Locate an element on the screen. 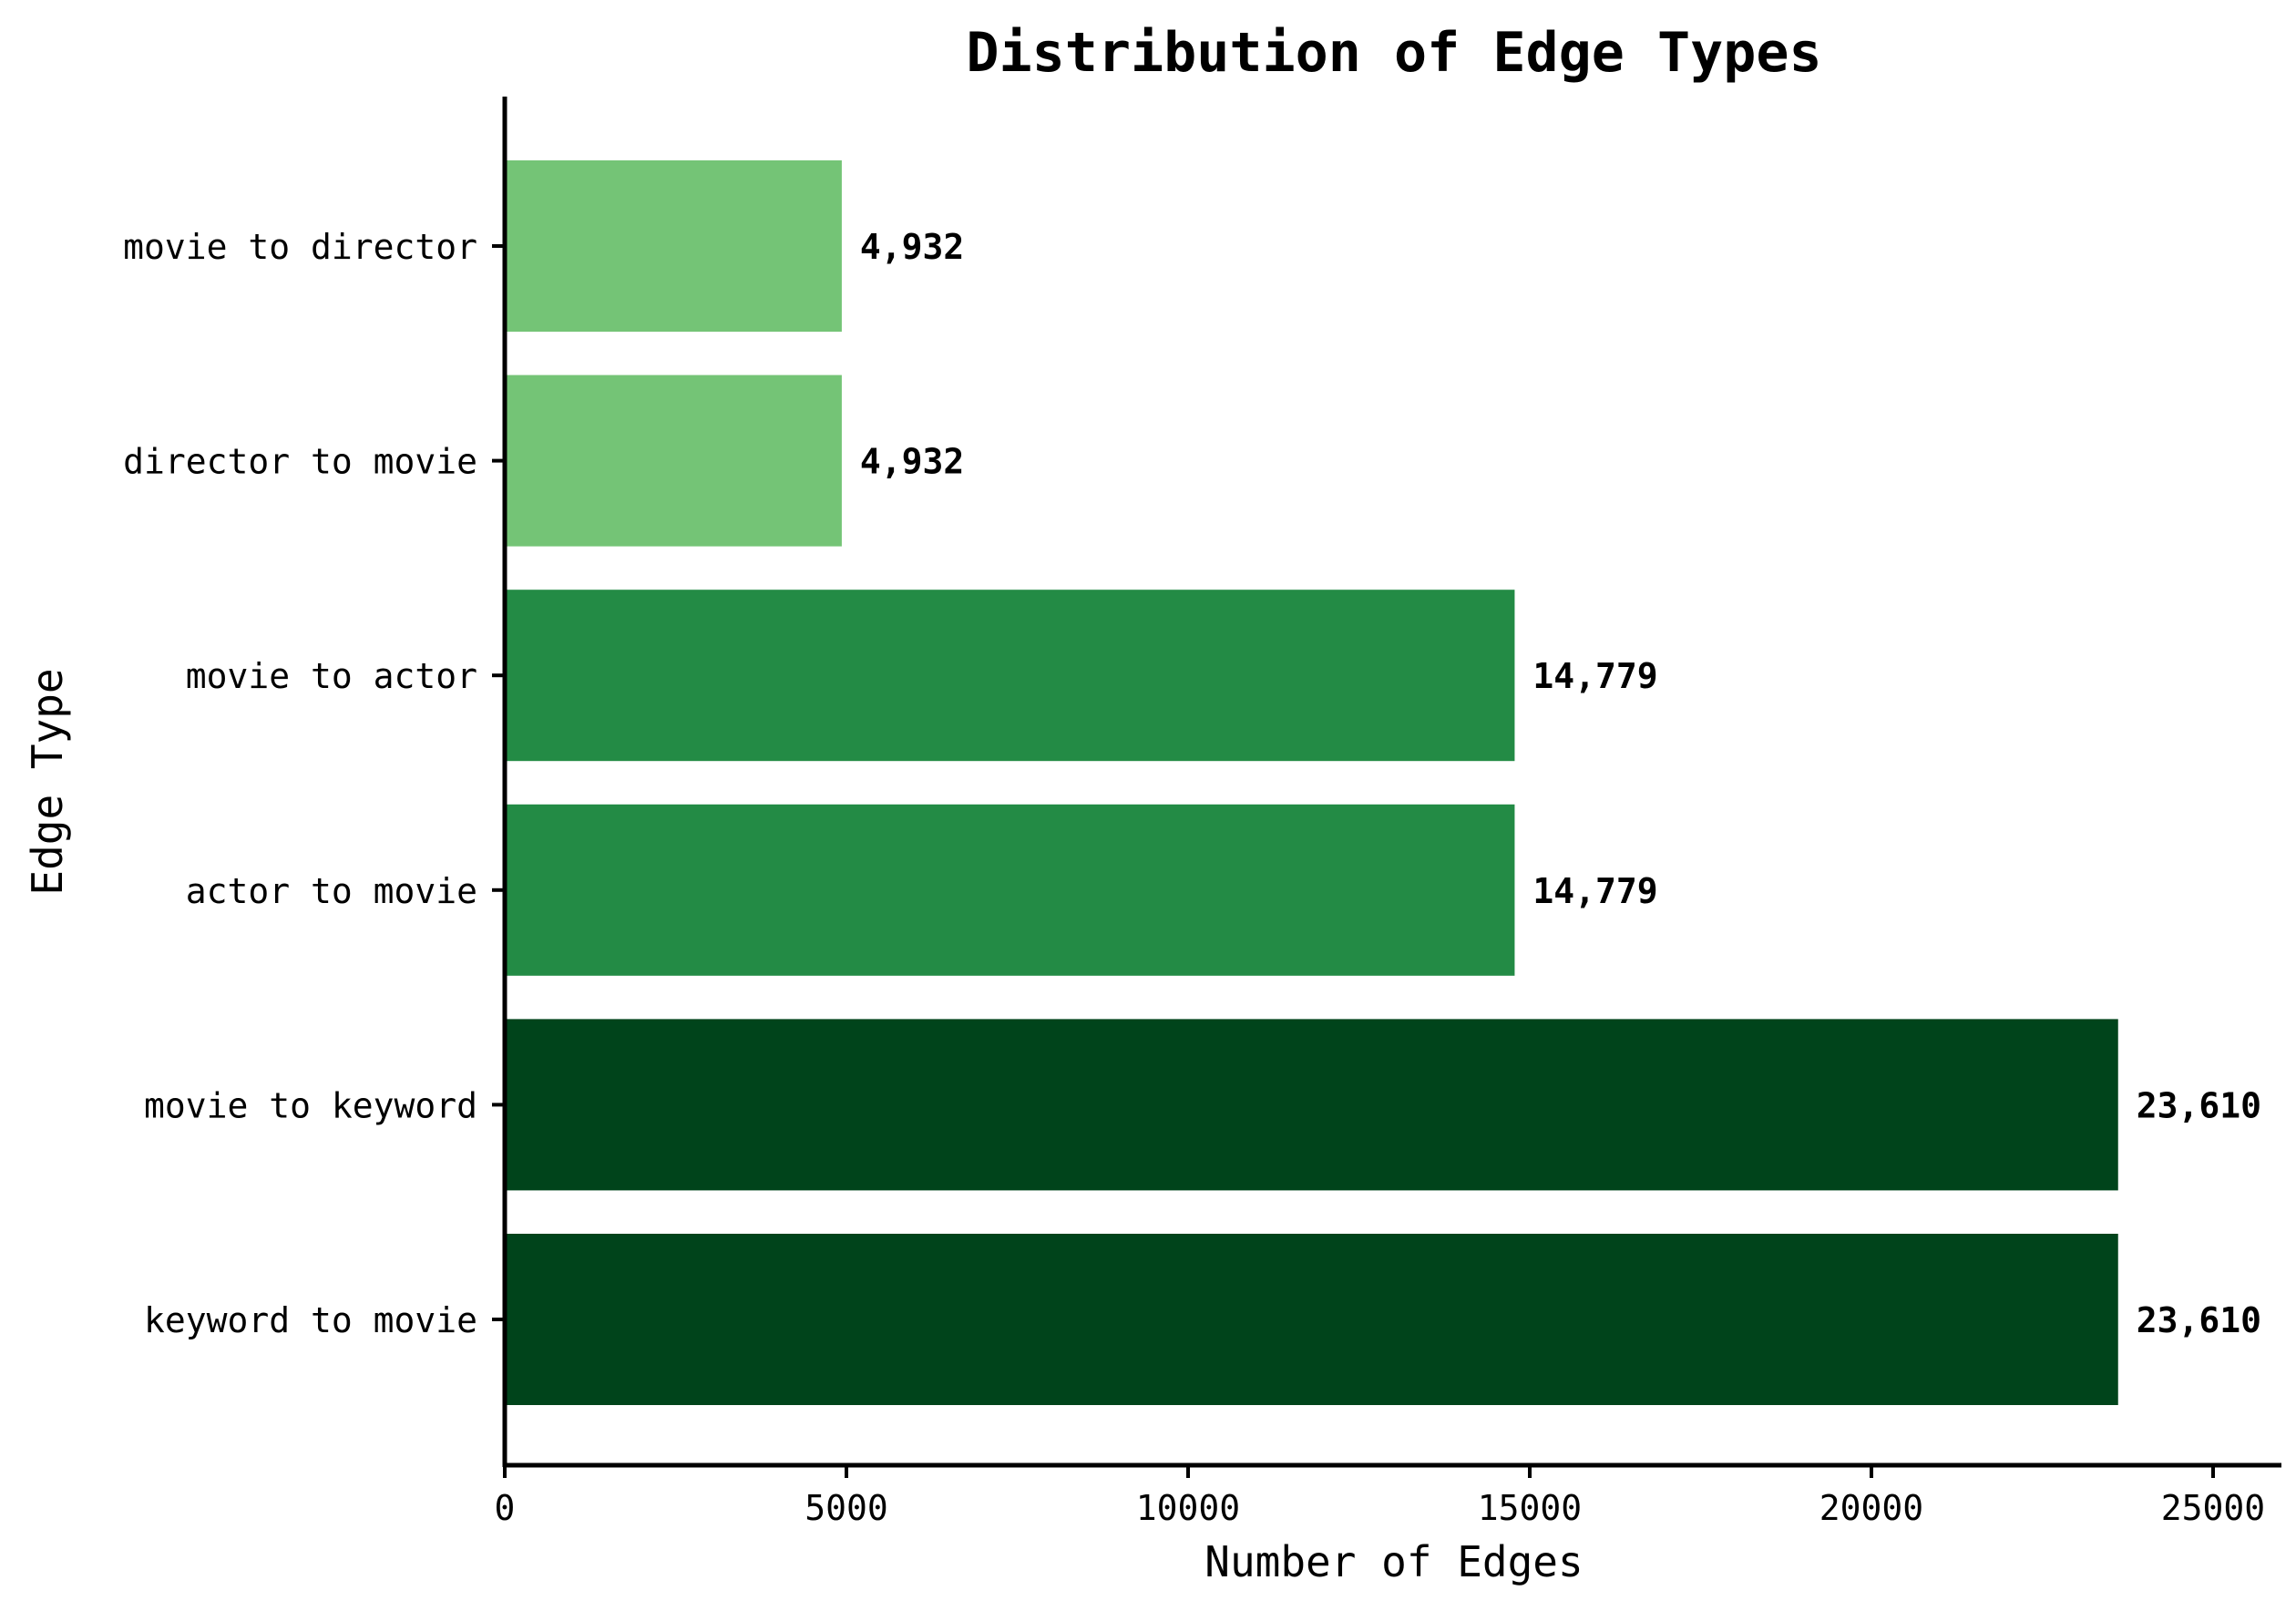 The image size is (2296, 1611). bar-movie-to-director is located at coordinates (673, 246).